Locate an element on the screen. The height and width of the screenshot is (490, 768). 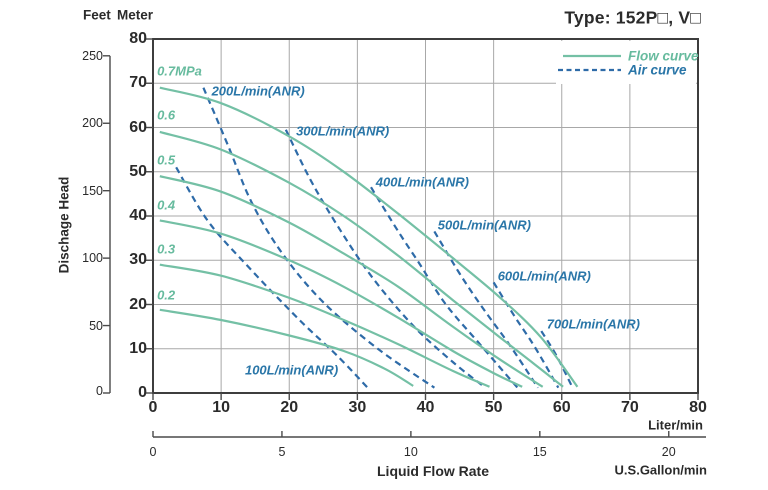
flow-curve-label-0.4: 0.4 is located at coordinates (166, 205).